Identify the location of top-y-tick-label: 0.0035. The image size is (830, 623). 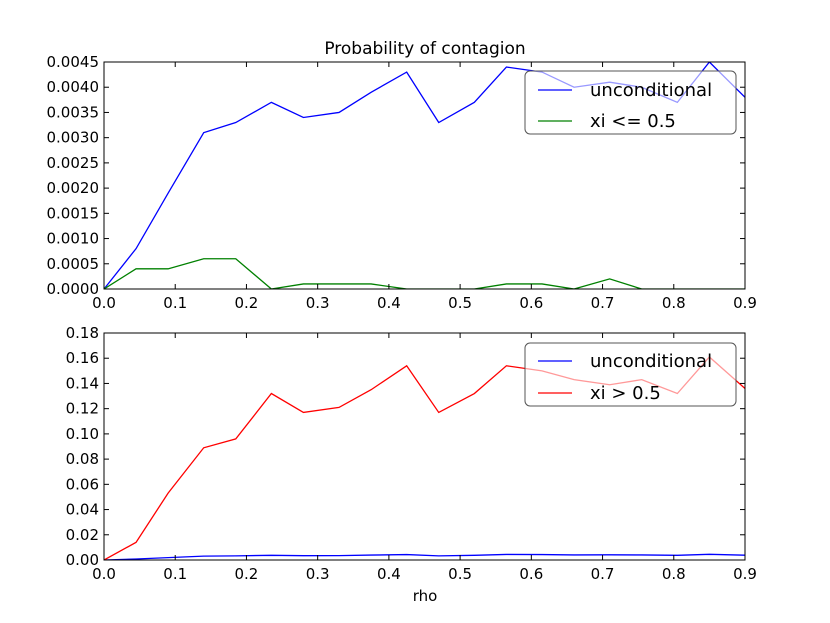
(73, 112).